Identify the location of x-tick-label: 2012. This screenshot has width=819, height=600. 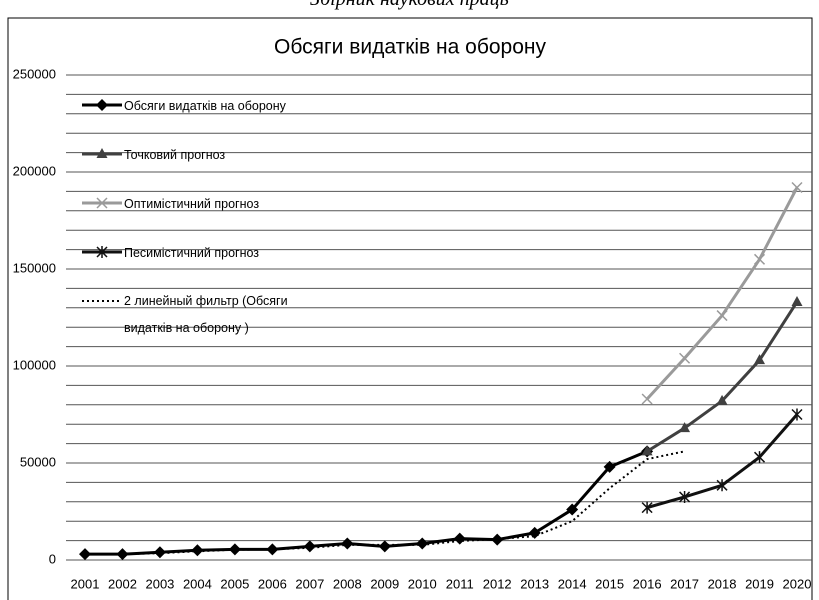
(497, 583).